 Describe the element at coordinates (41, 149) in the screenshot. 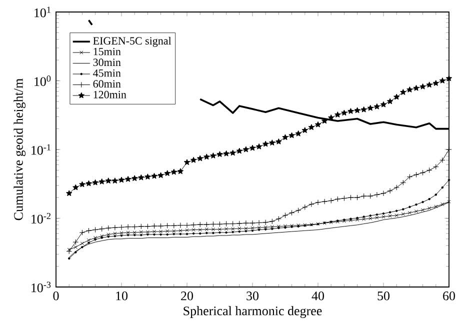

I see `y-tick-label: 10$^{-1}$` at that location.